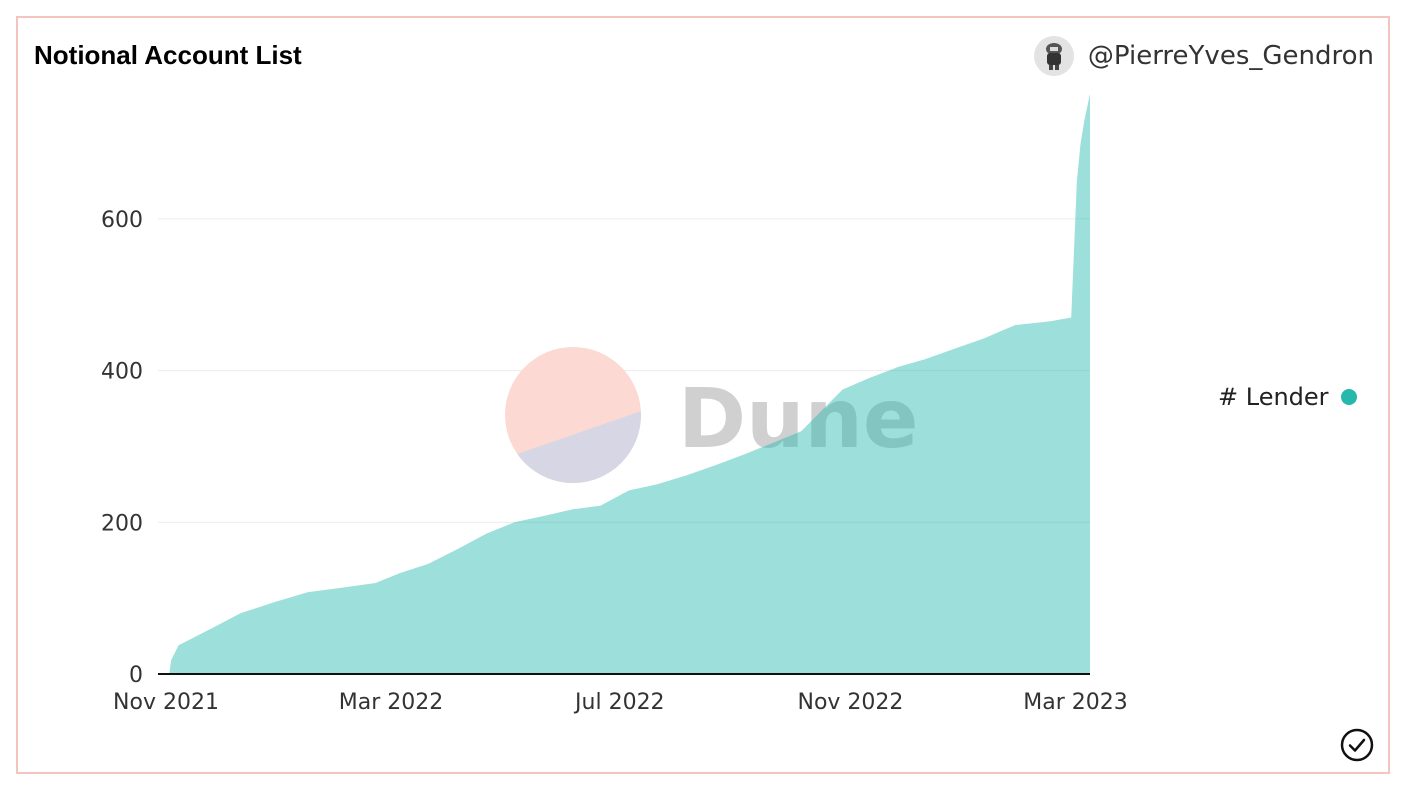 The width and height of the screenshot is (1414, 802). Describe the element at coordinates (798, 419) in the screenshot. I see `watermark-text: Dune` at that location.